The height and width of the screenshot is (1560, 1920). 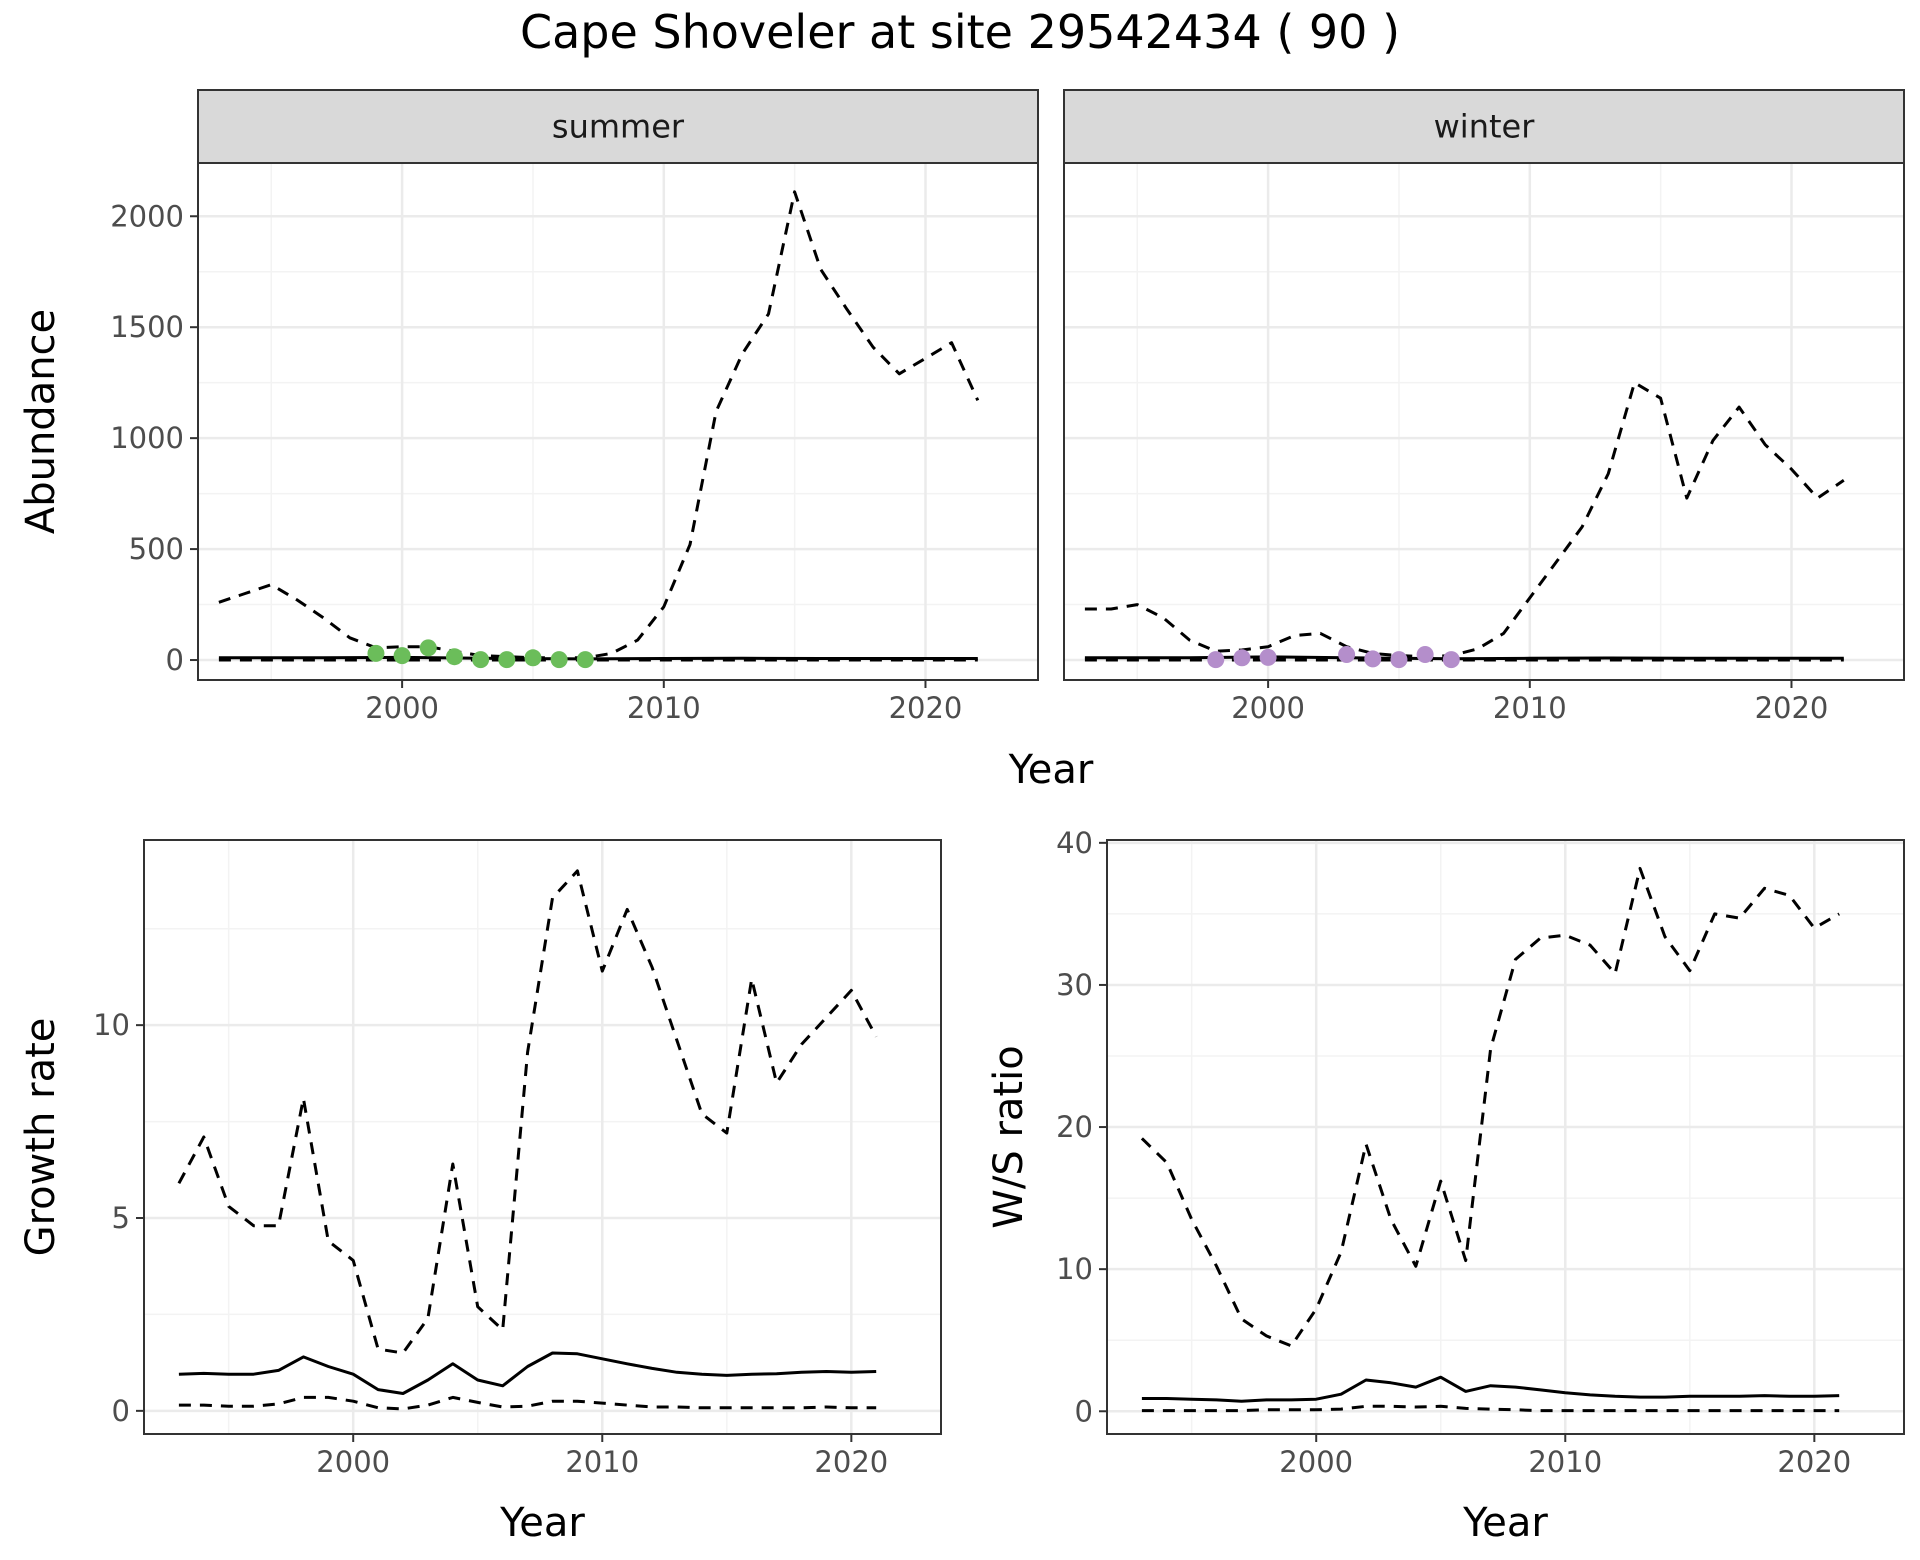 I want to click on y-tick-label: 1500, so click(x=147, y=327).